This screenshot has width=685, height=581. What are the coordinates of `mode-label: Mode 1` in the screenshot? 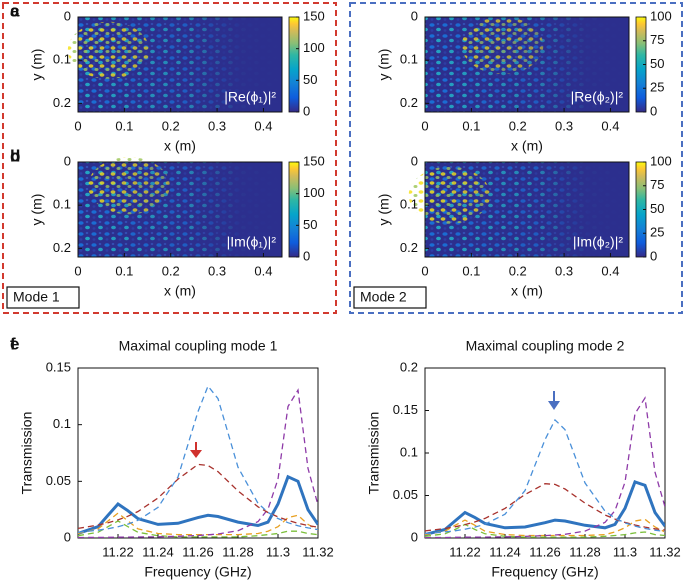 It's located at (36, 297).